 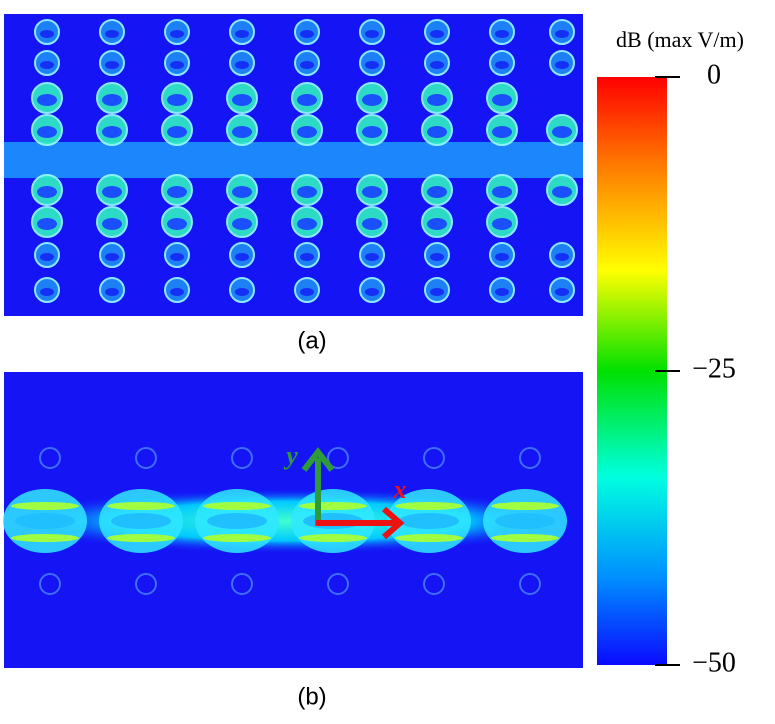 What do you see at coordinates (393, 523) in the screenshot?
I see `x-arrow-head` at bounding box center [393, 523].